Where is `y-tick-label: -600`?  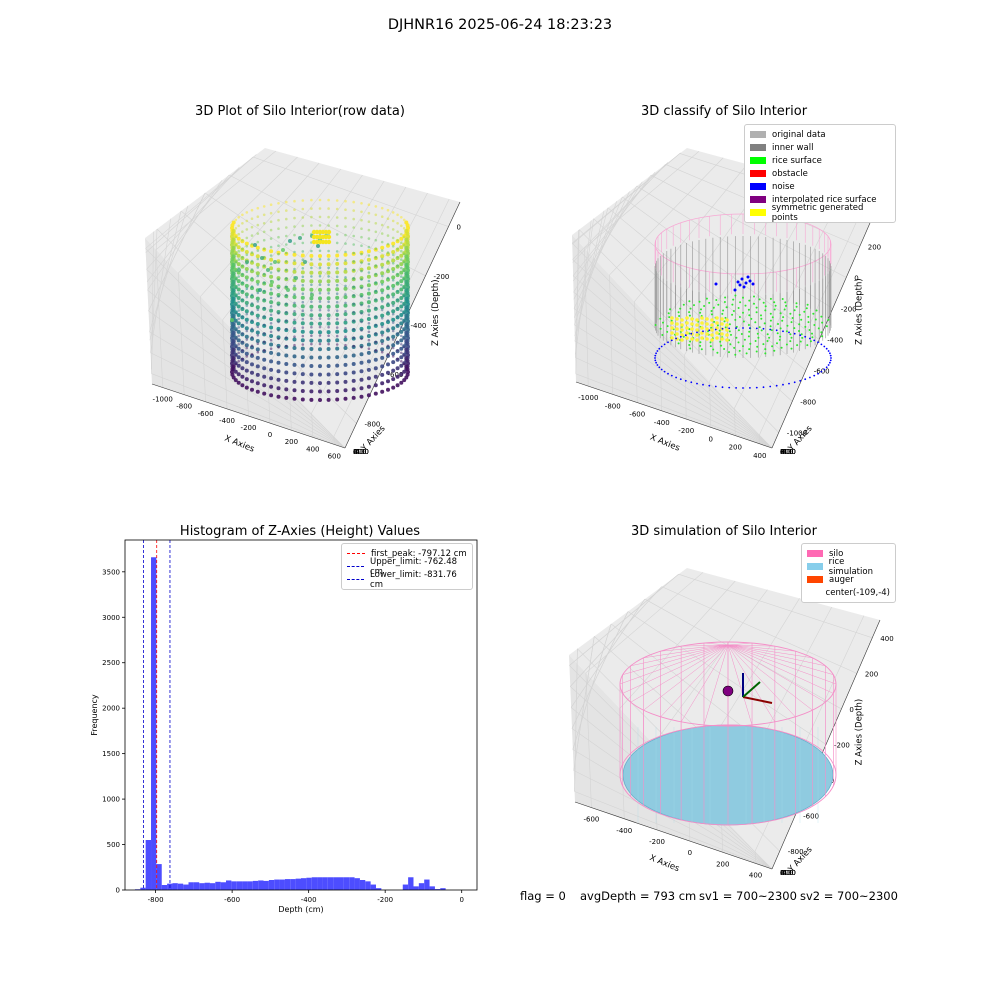
y-tick-label: -600 is located at coordinates (788, 452).